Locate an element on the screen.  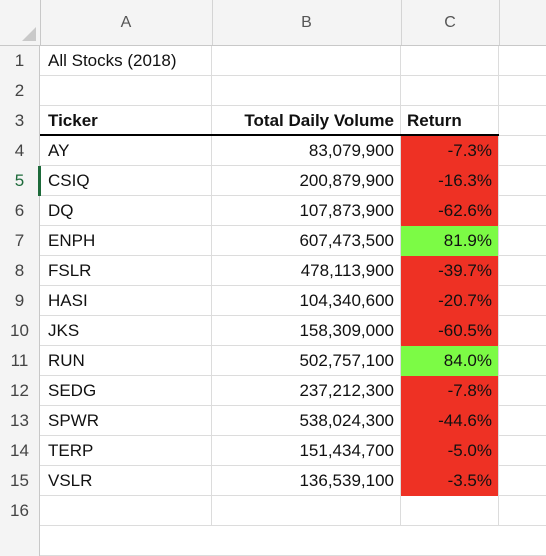
row-header: 7 is located at coordinates (20, 241).